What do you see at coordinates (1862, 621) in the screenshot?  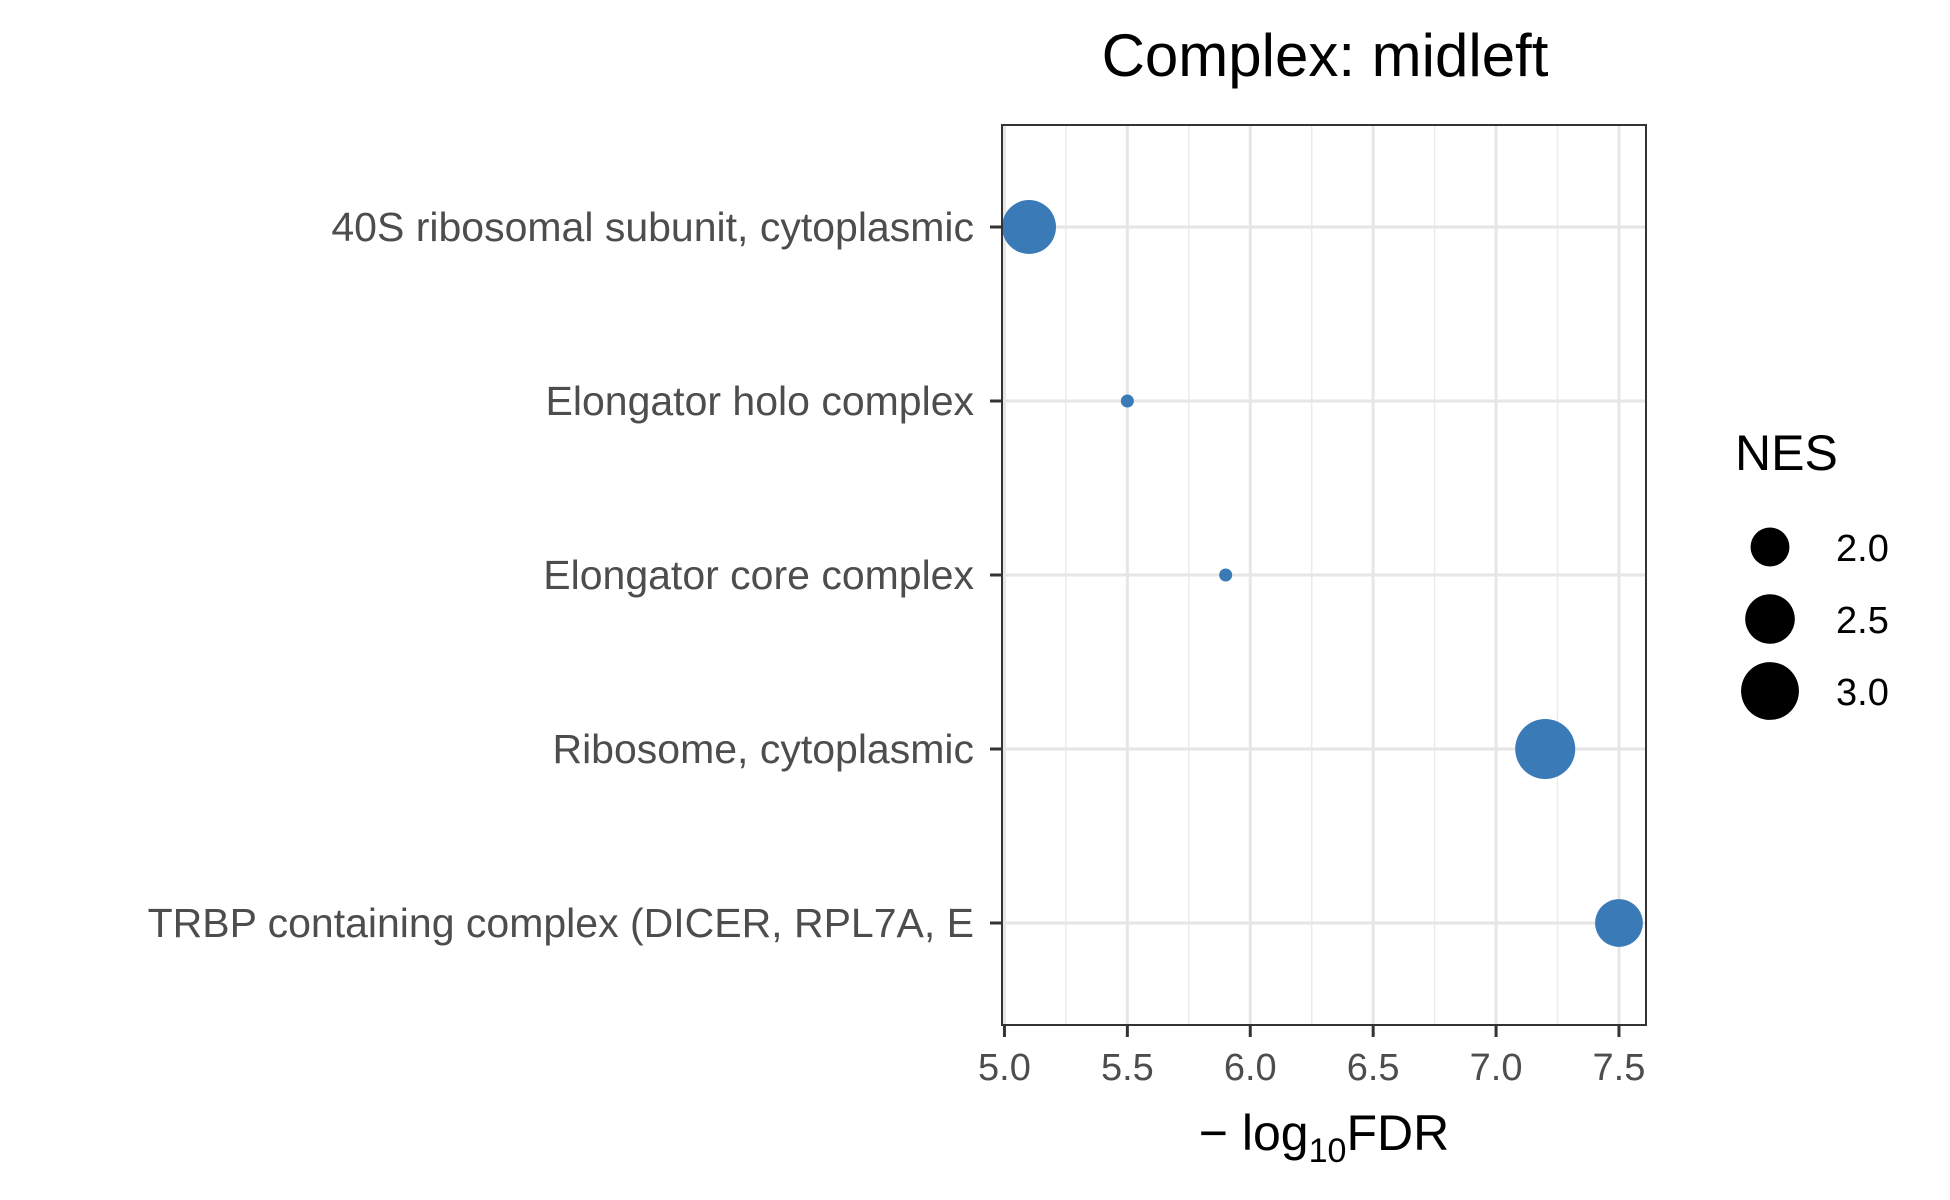 I see `legend-label: 2.5` at bounding box center [1862, 621].